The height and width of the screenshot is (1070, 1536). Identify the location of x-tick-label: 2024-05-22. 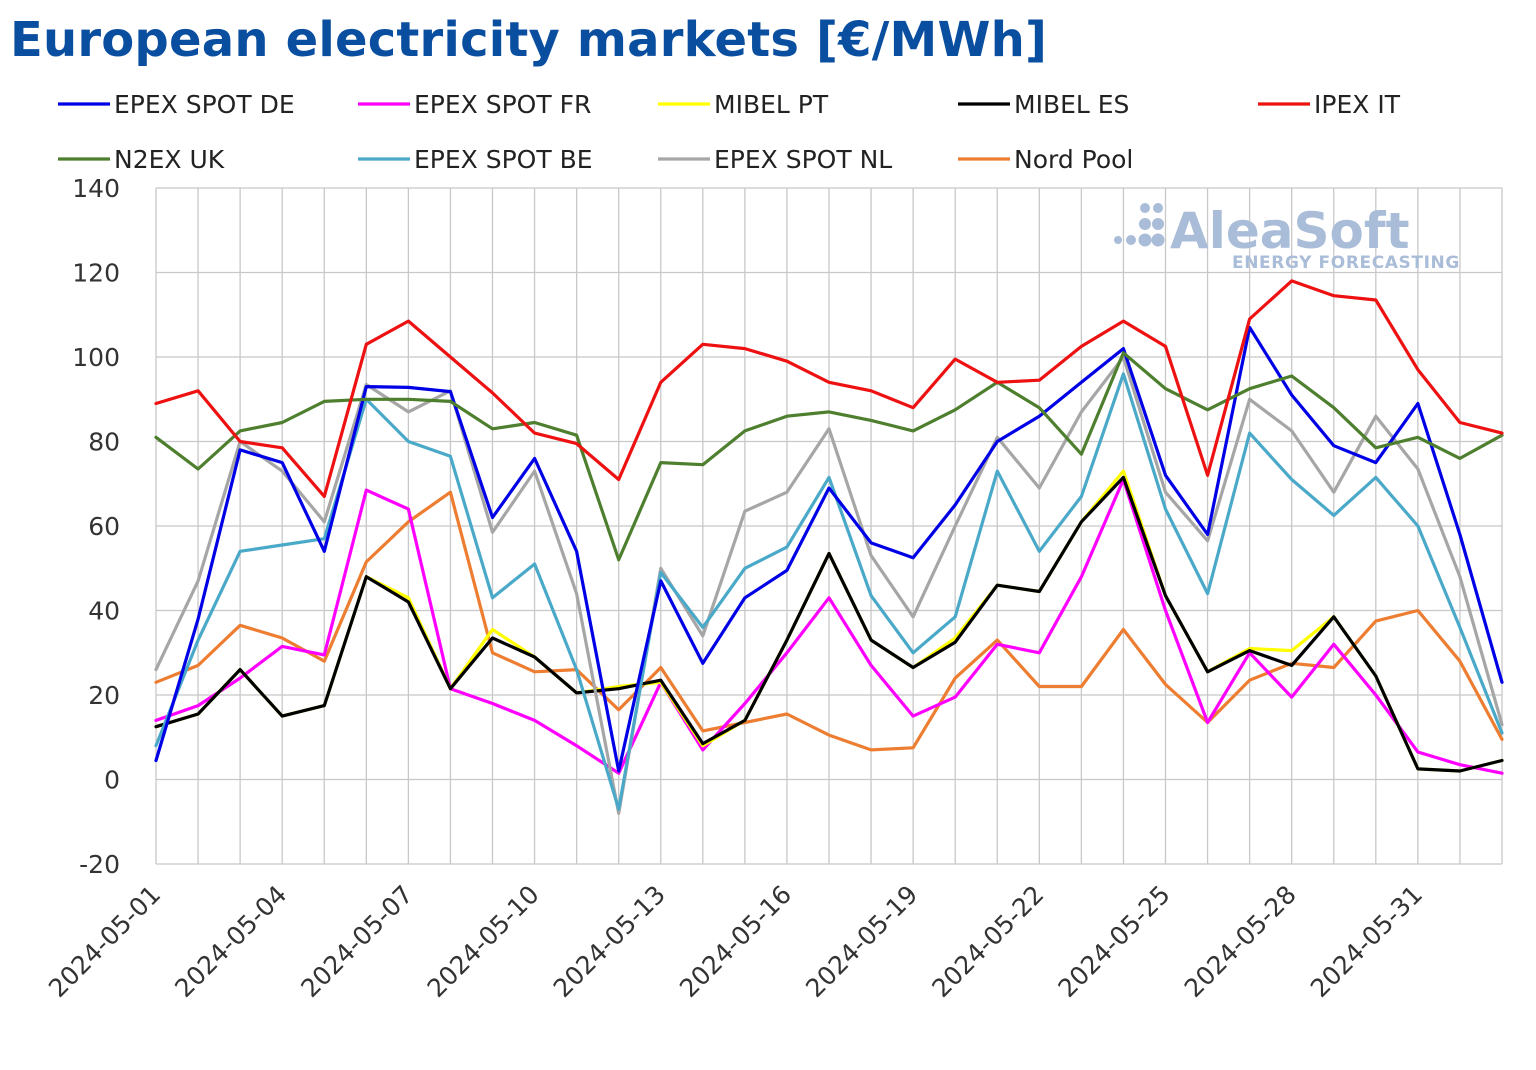
(987, 941).